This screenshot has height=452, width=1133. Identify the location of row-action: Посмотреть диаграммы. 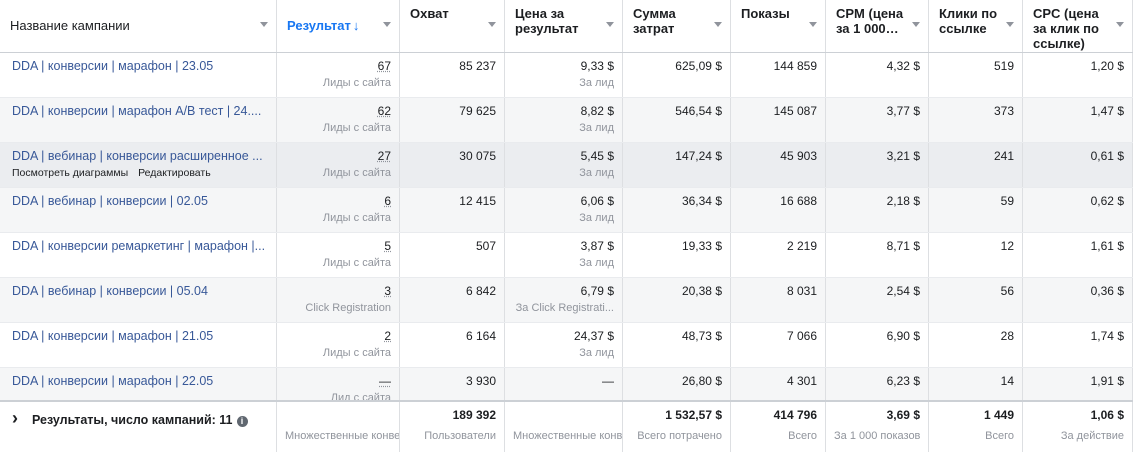
(70, 173).